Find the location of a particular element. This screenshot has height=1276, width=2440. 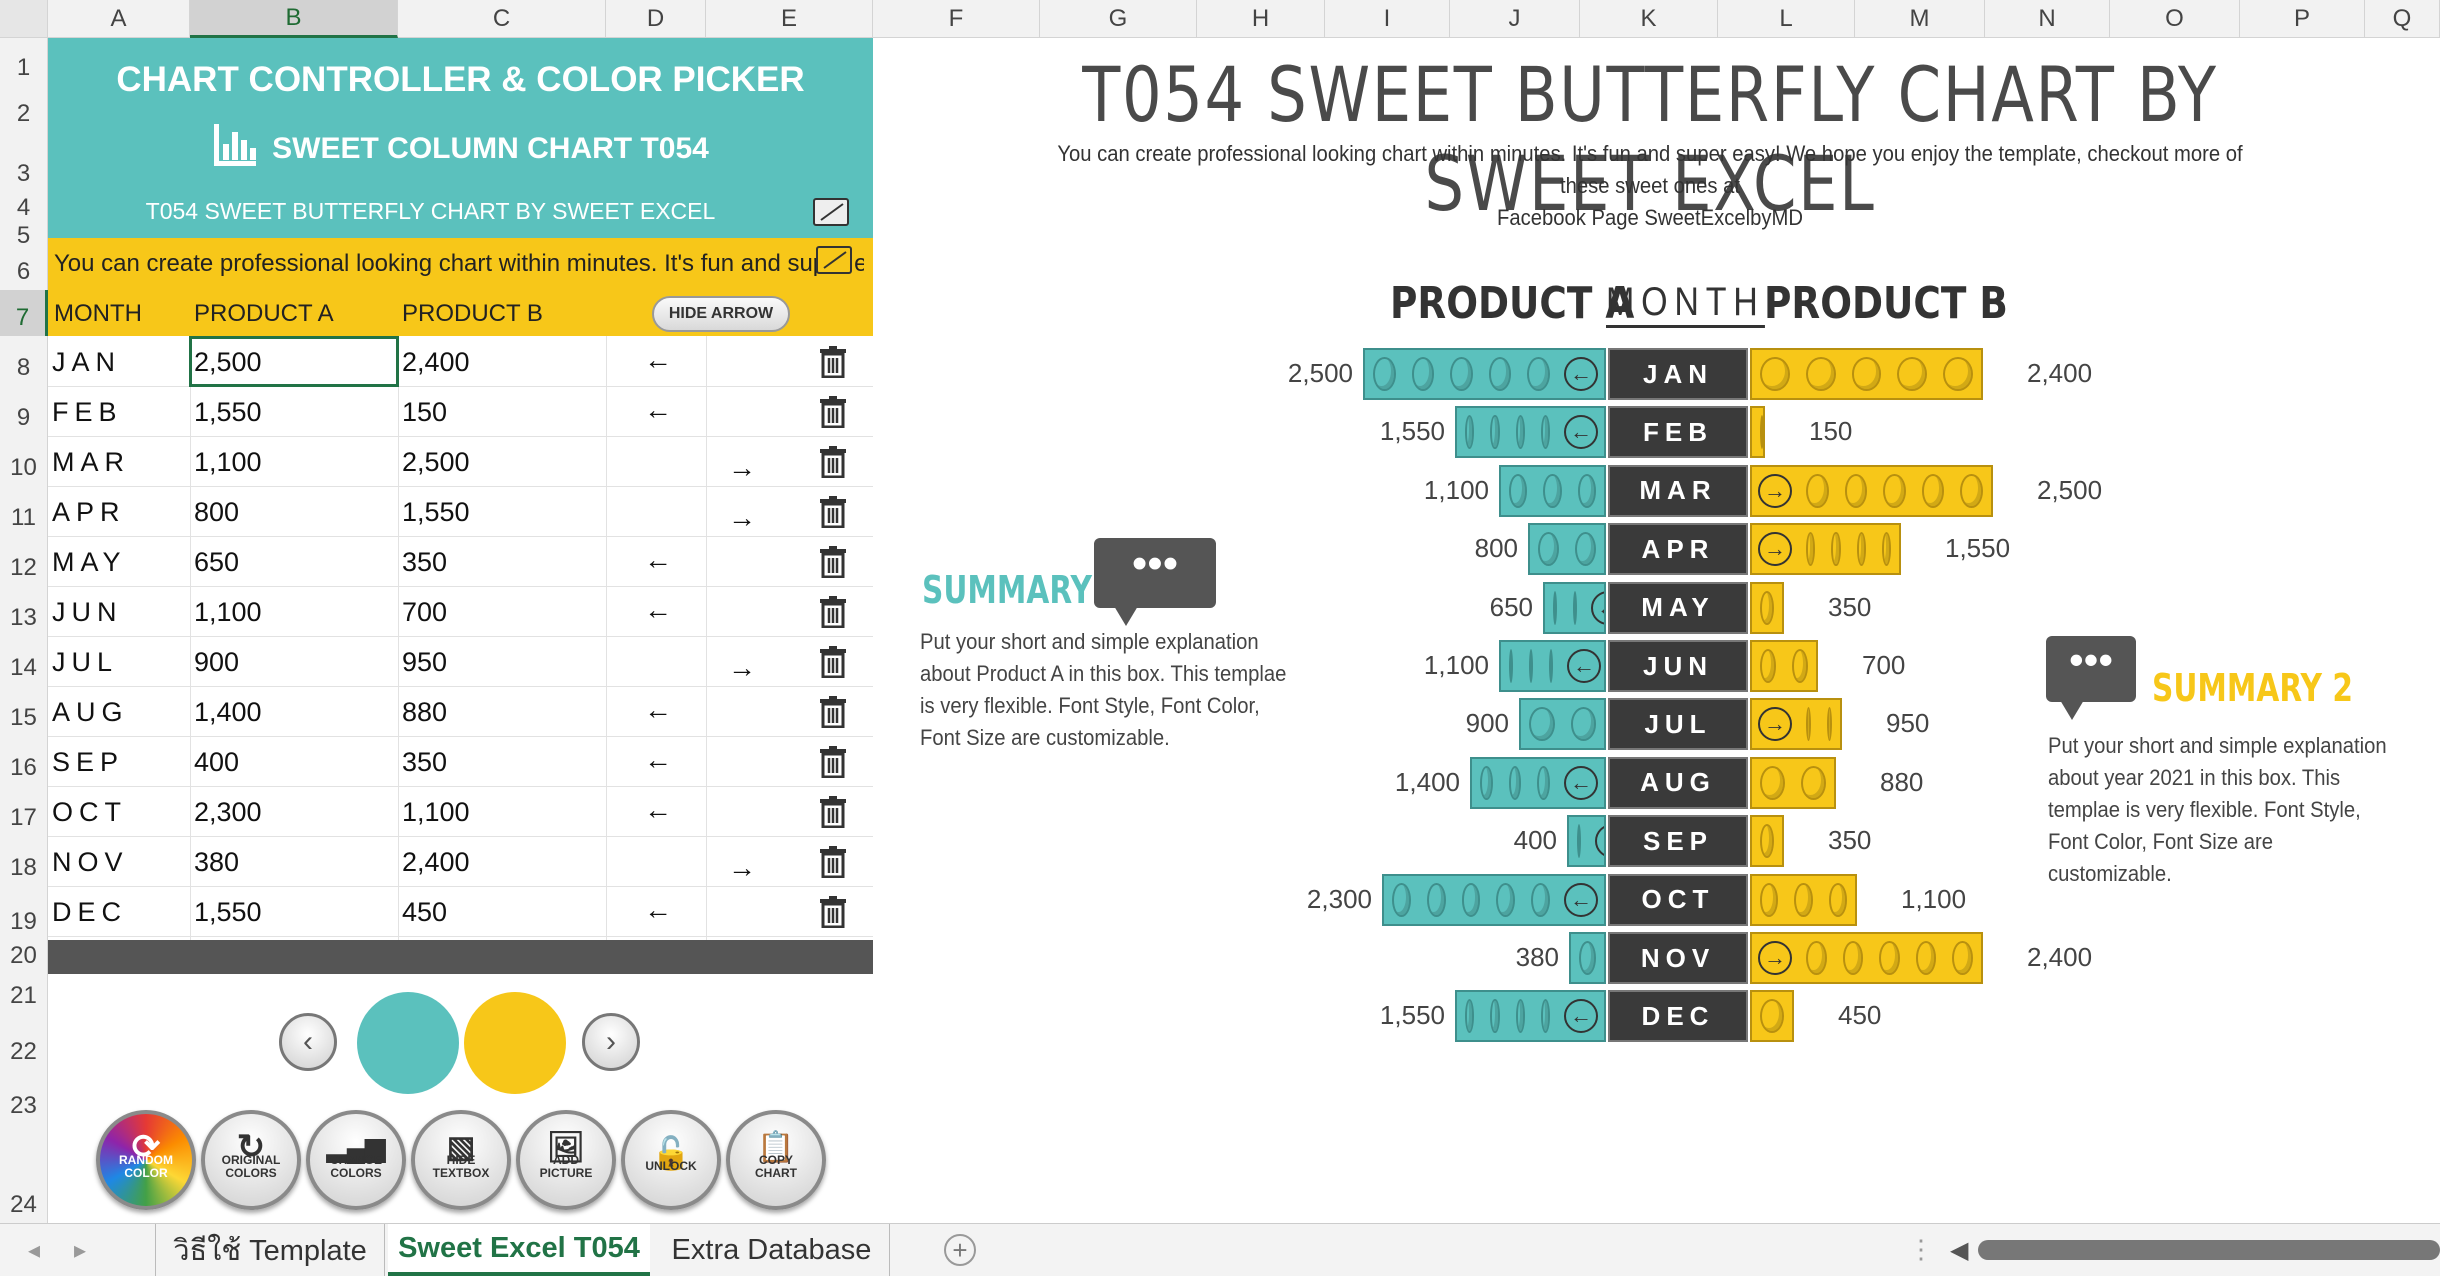

row-header-23: 23 is located at coordinates (24, 1097).